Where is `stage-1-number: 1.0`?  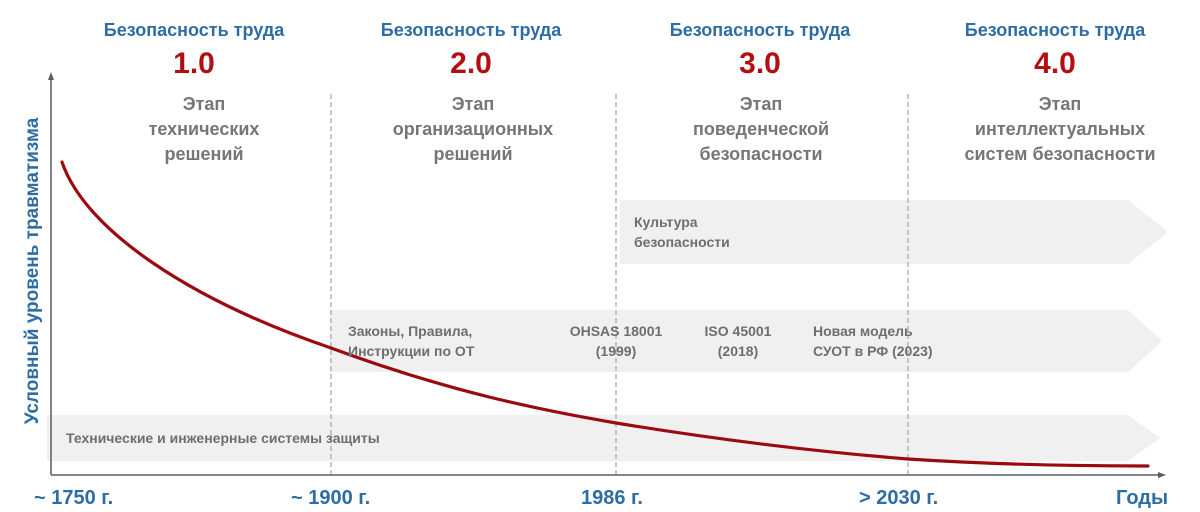
stage-1-number: 1.0 is located at coordinates (194, 63).